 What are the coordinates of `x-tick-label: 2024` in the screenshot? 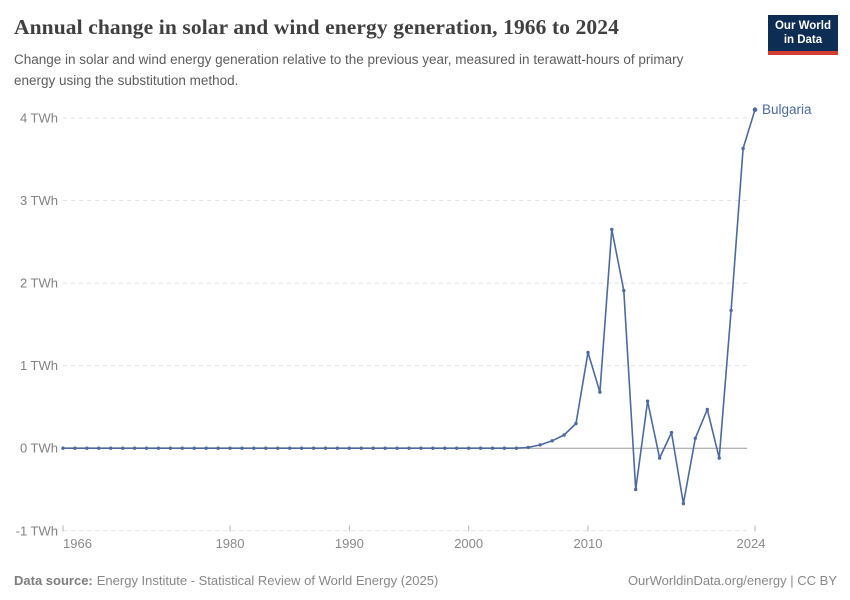 It's located at (751, 543).